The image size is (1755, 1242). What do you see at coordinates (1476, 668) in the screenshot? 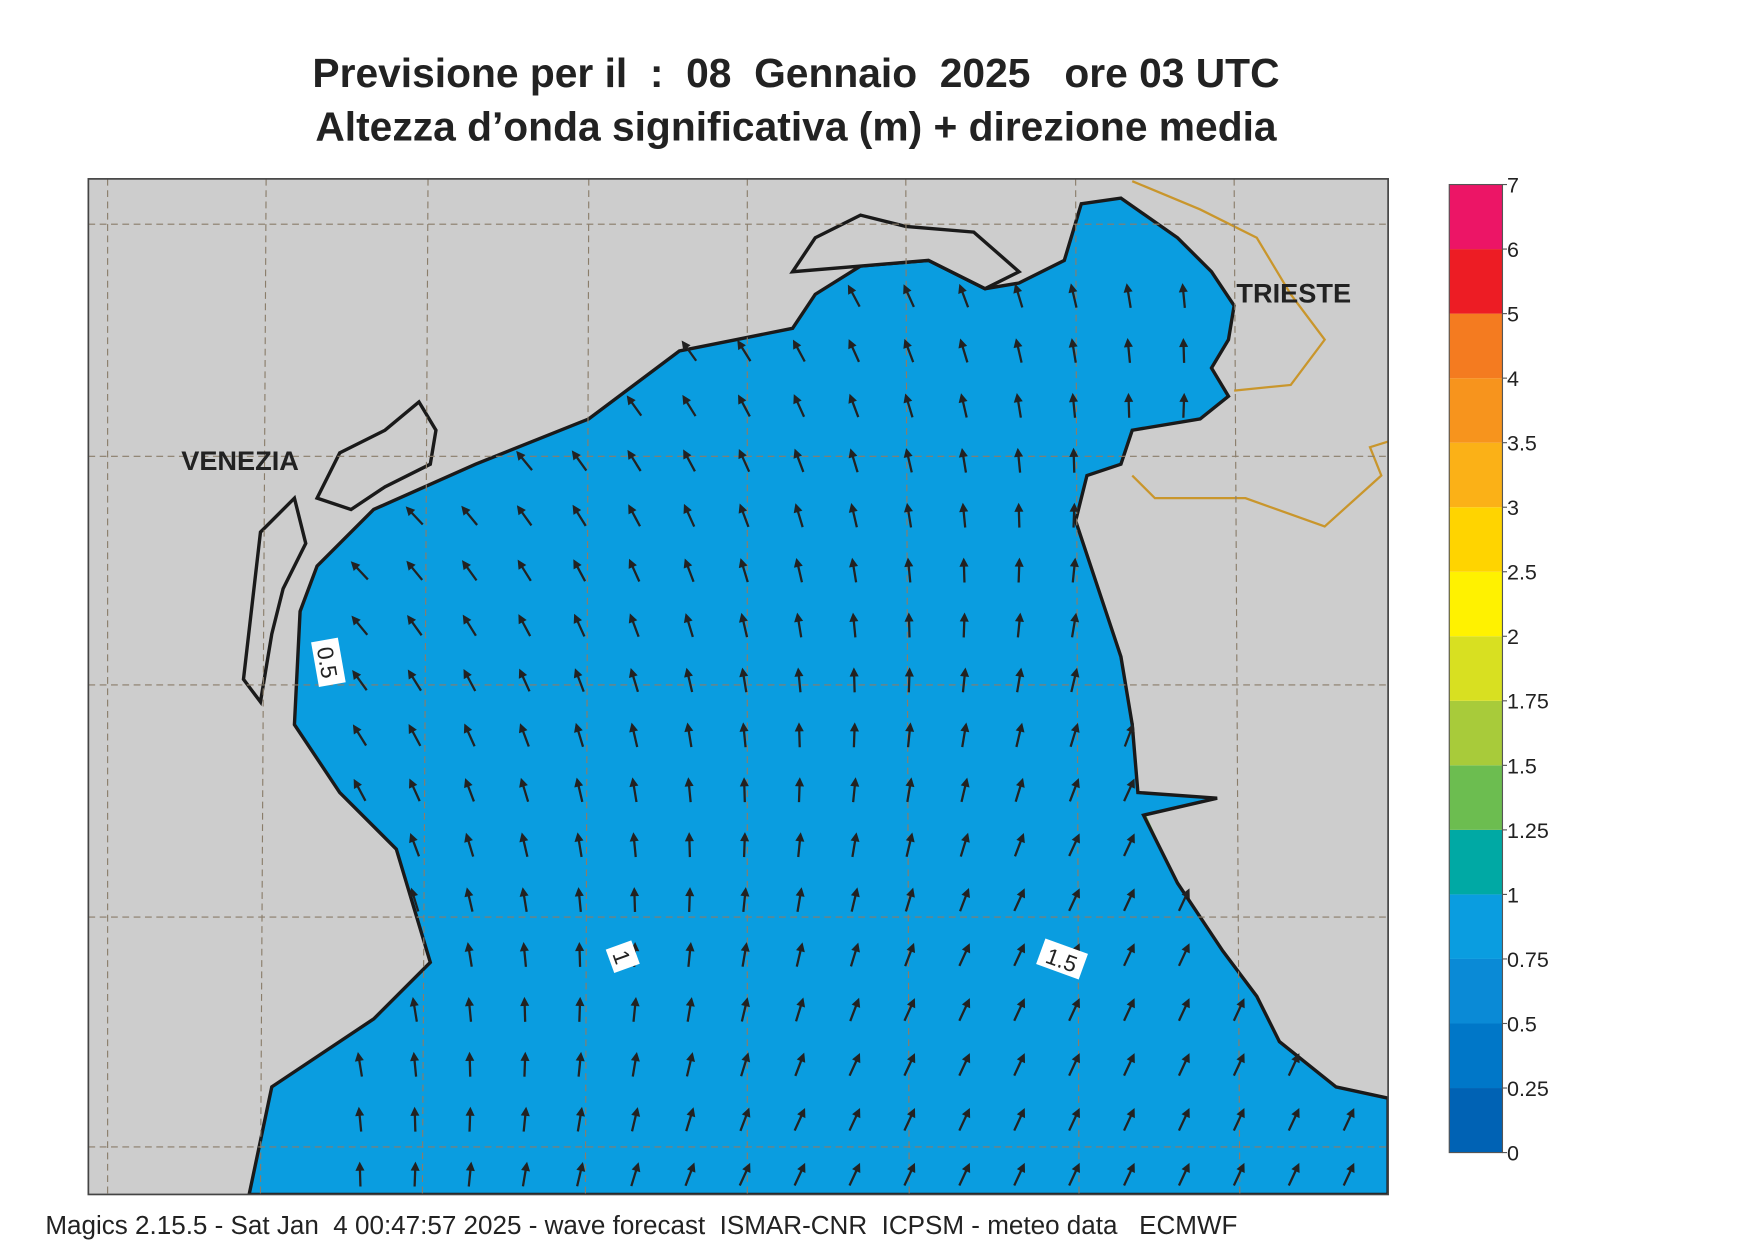
I see `colorbar-frame` at bounding box center [1476, 668].